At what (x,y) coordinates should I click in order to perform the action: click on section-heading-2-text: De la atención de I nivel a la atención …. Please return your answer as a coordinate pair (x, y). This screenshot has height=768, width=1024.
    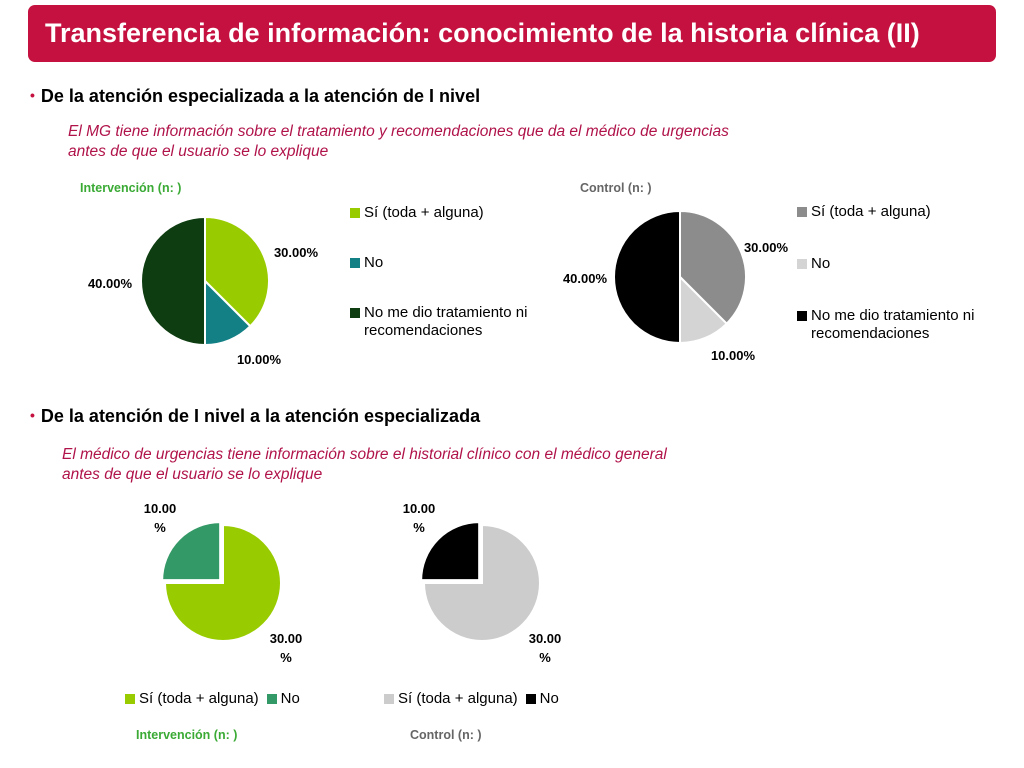
    Looking at the image, I should click on (260, 416).